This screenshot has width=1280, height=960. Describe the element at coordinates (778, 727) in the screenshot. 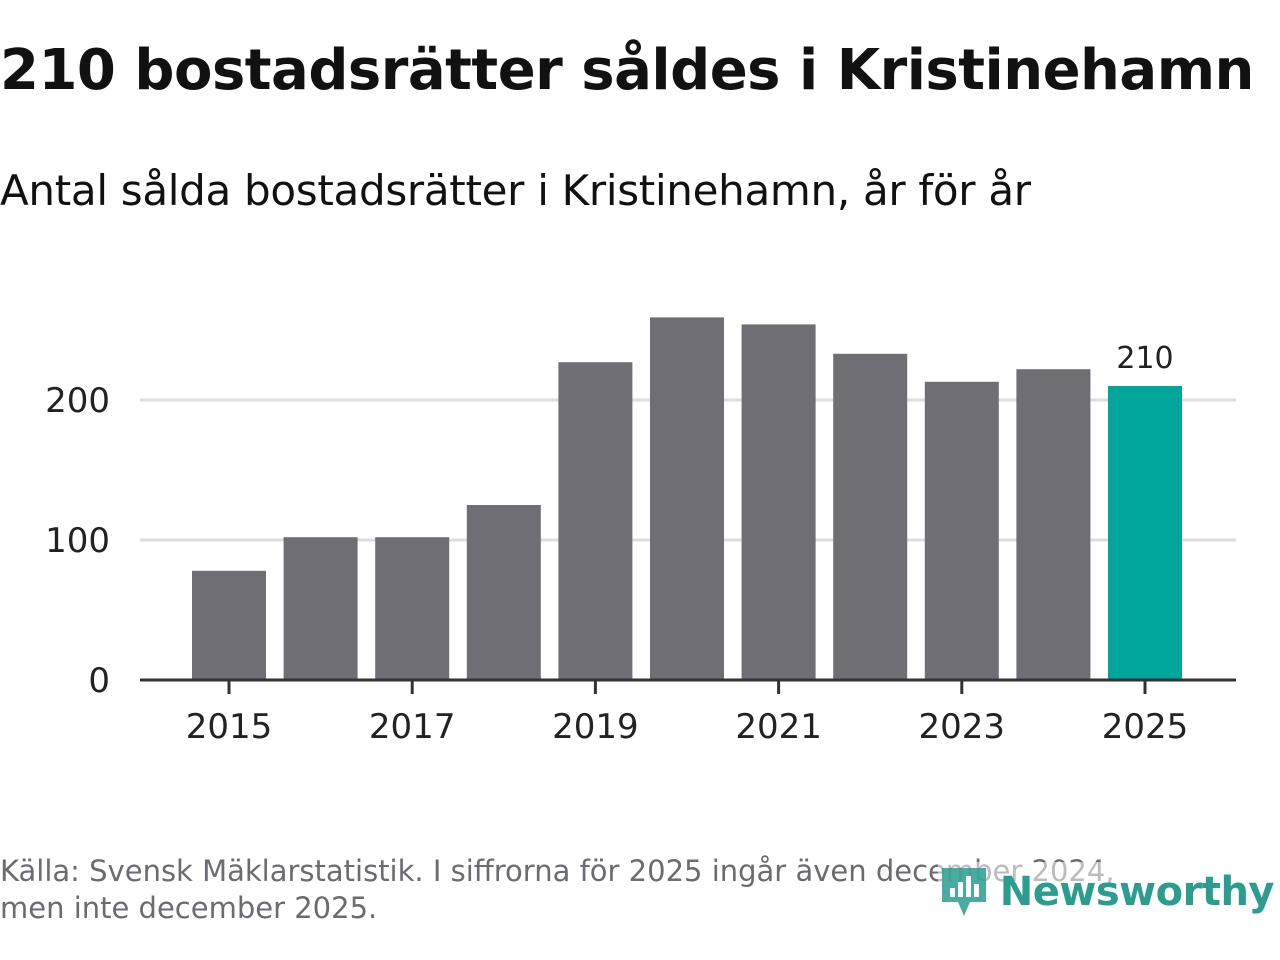

I see `x-tick-label: 2021` at that location.